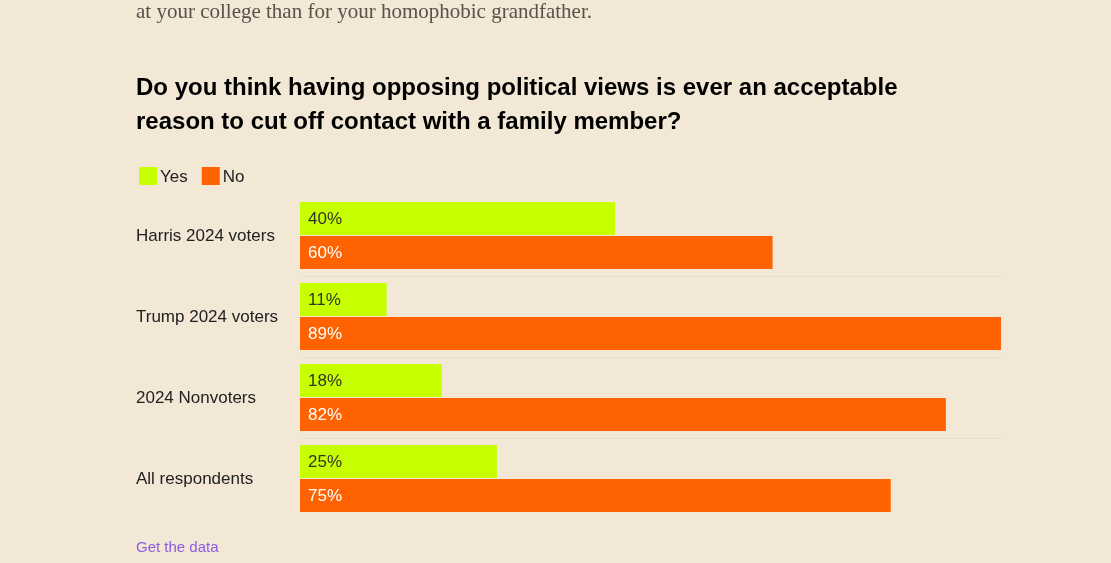  Describe the element at coordinates (196, 397) in the screenshot. I see `y-tick-label: 2024 Nonvoters` at that location.